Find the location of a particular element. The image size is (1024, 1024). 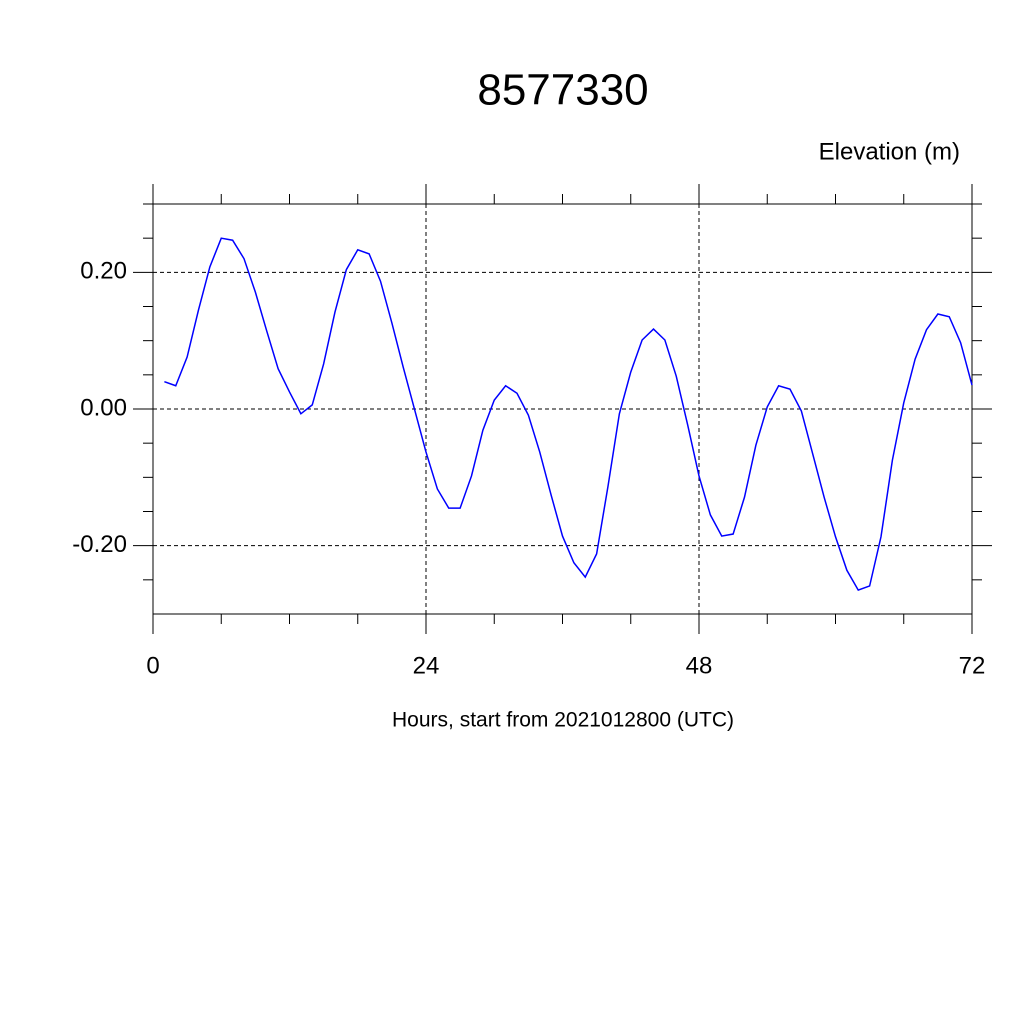

x-axis-label: Hours, start from 2021012800 (UTC) is located at coordinates (563, 720).